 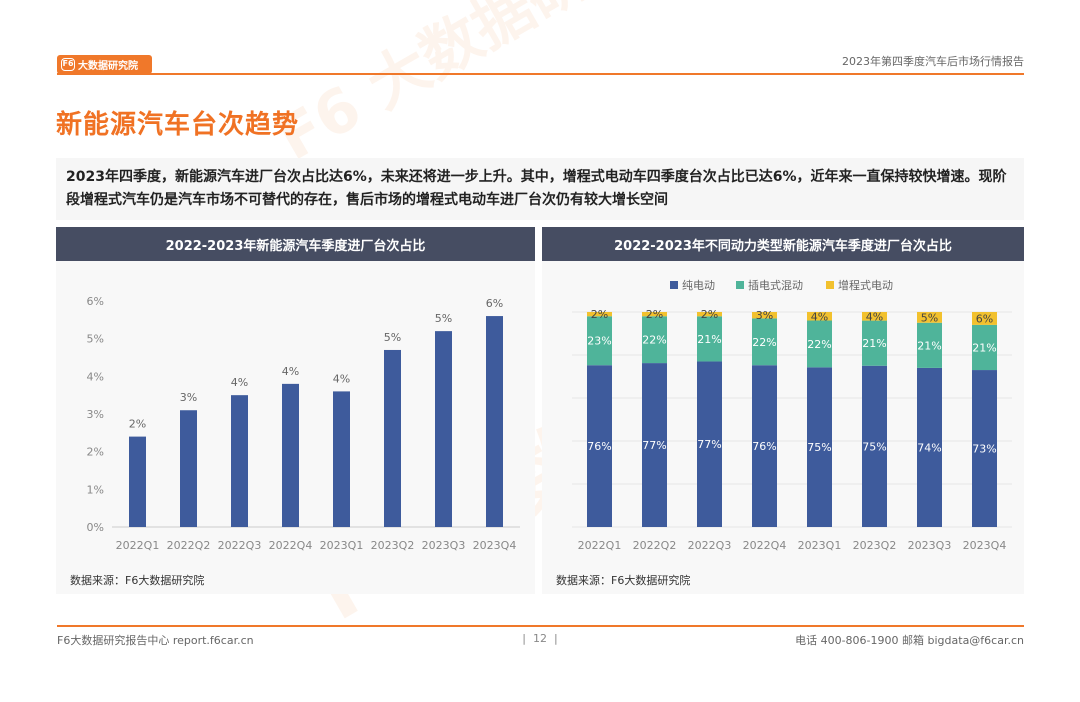 I want to click on segment-data-label: 74%, so click(x=929, y=447).